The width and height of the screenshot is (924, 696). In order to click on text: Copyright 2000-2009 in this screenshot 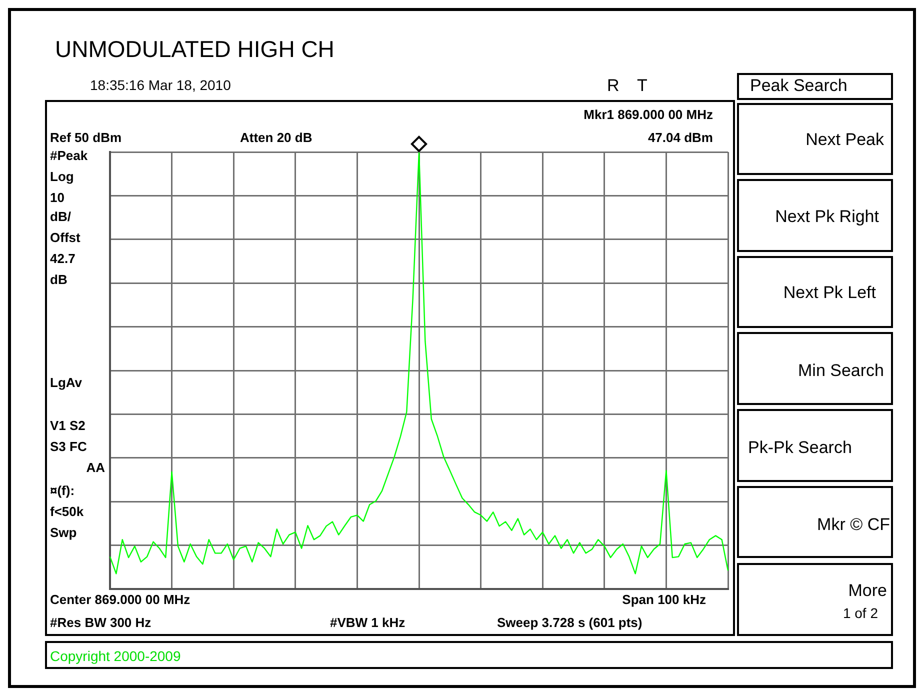, I will do `click(115, 656)`.